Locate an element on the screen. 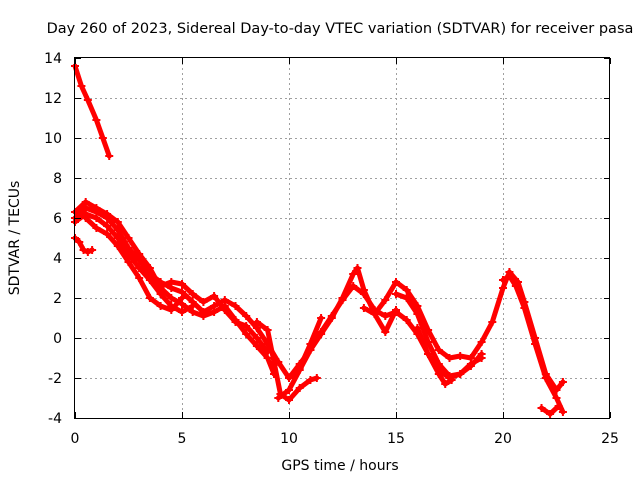 The width and height of the screenshot is (640, 480). series-sat-i is located at coordinates (337, 333).